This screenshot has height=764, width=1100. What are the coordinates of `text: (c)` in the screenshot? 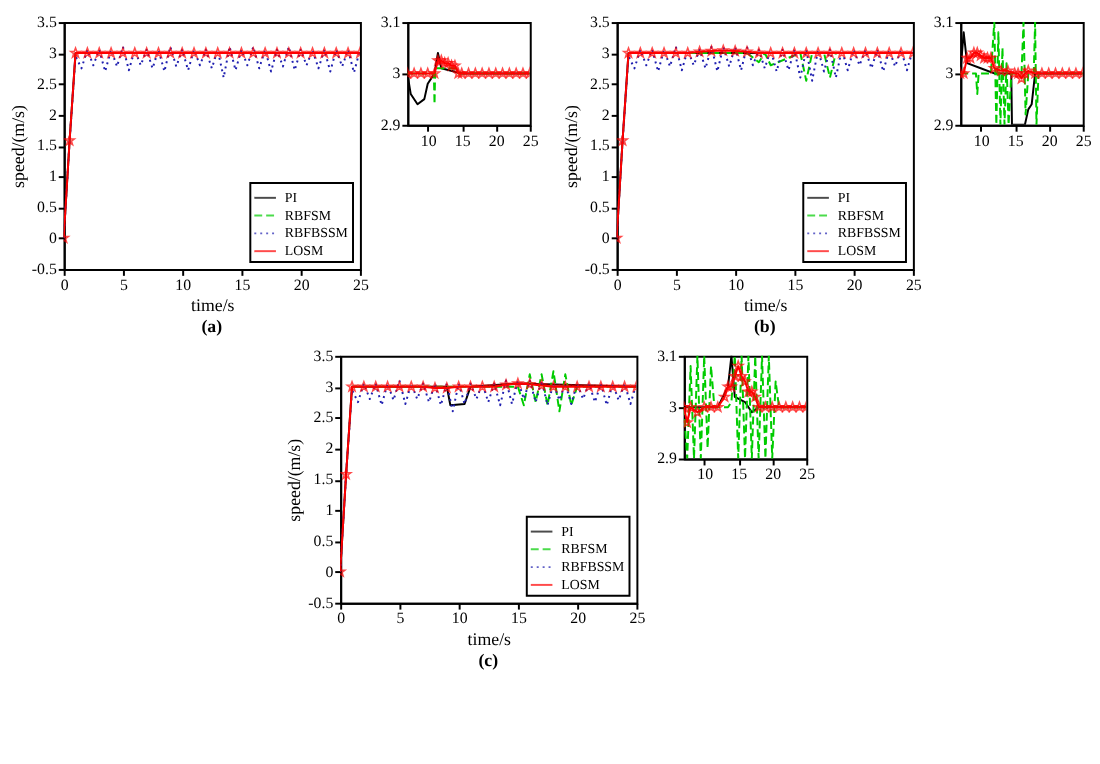 It's located at (488, 659).